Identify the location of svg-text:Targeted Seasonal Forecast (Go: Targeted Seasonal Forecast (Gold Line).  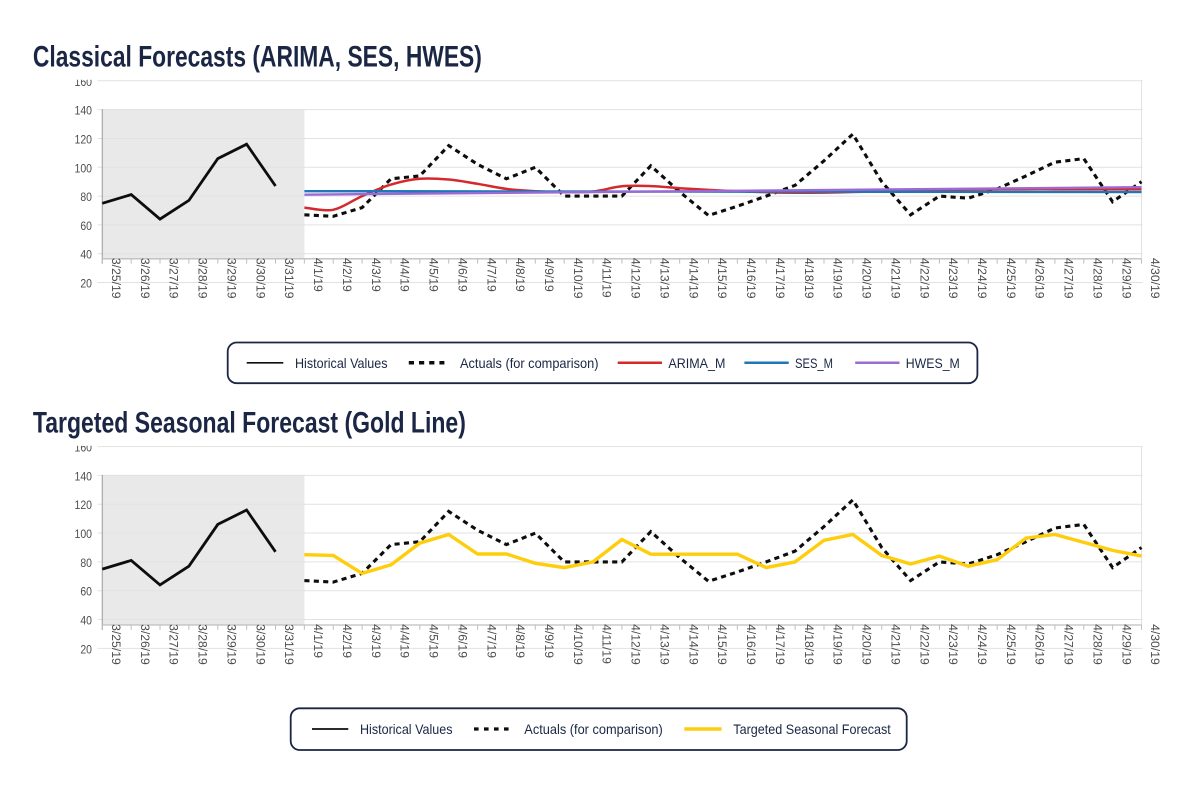
(249, 423).